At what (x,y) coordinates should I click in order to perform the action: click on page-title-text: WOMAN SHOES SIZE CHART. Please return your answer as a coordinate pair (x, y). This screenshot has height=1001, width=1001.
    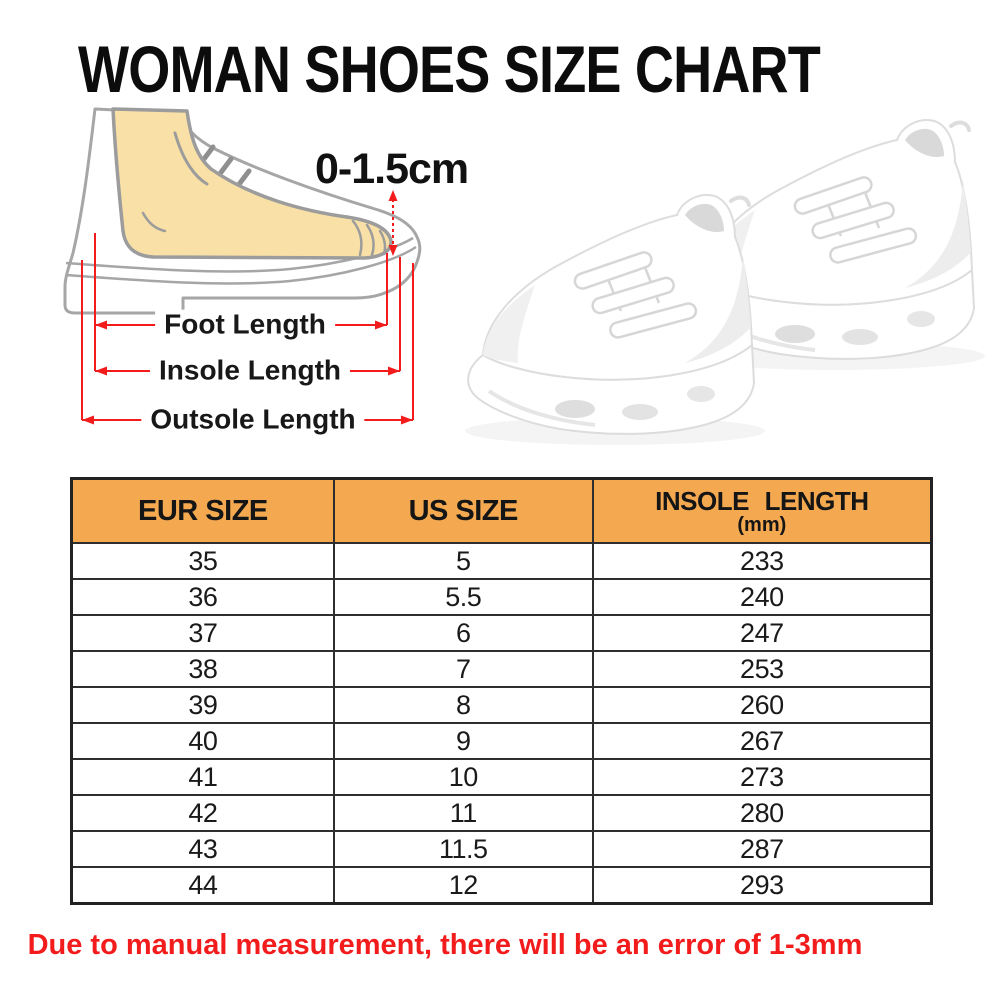
    Looking at the image, I should click on (449, 69).